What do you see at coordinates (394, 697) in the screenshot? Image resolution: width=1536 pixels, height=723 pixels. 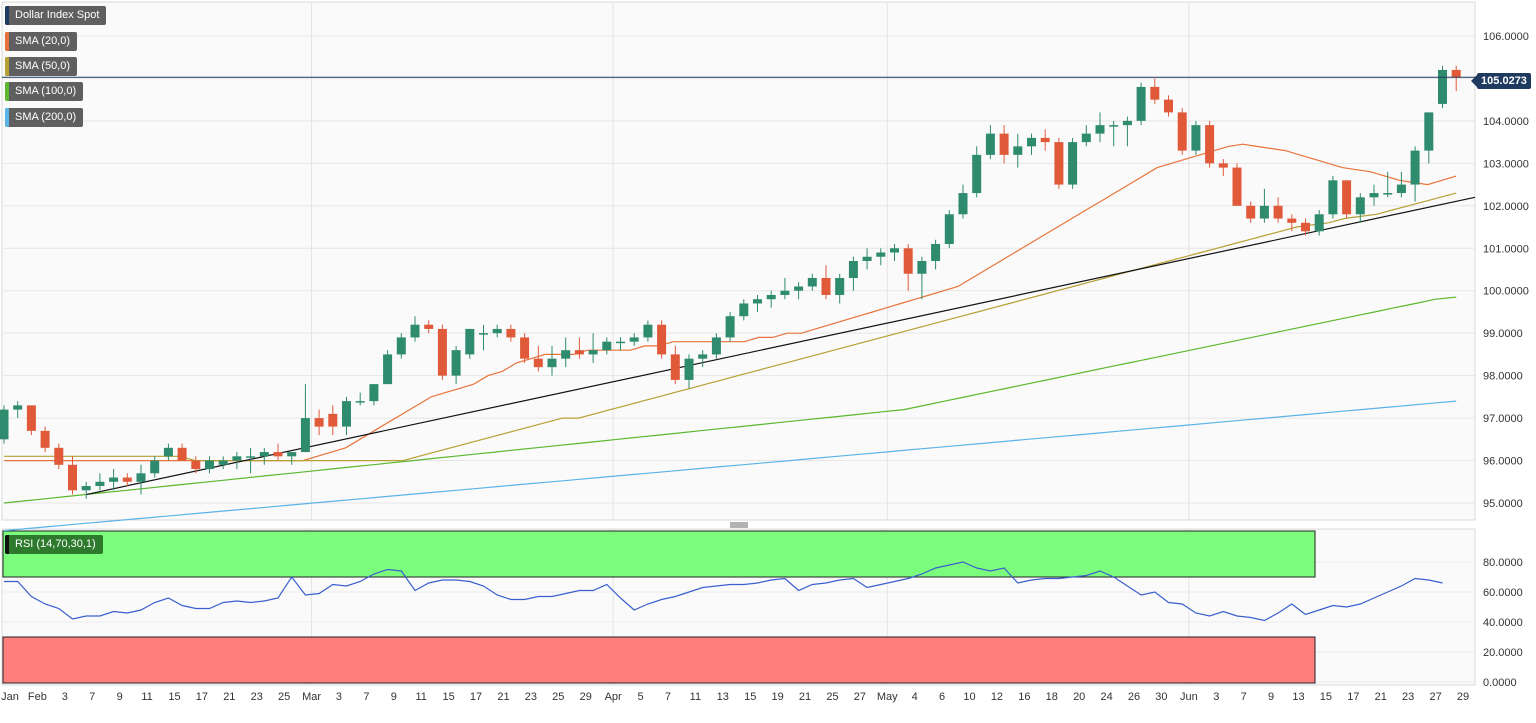 I see `x-tick-label: 9` at bounding box center [394, 697].